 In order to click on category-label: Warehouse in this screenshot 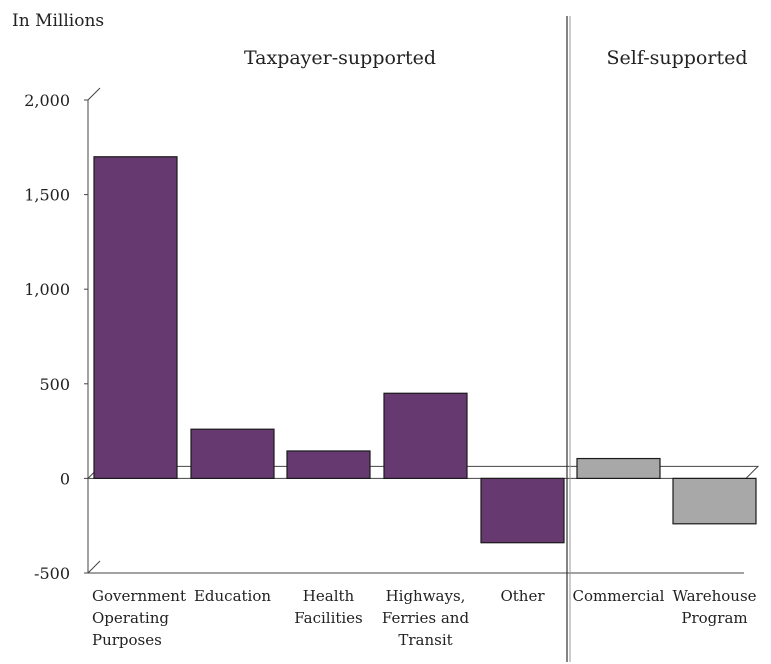, I will do `click(714, 596)`.